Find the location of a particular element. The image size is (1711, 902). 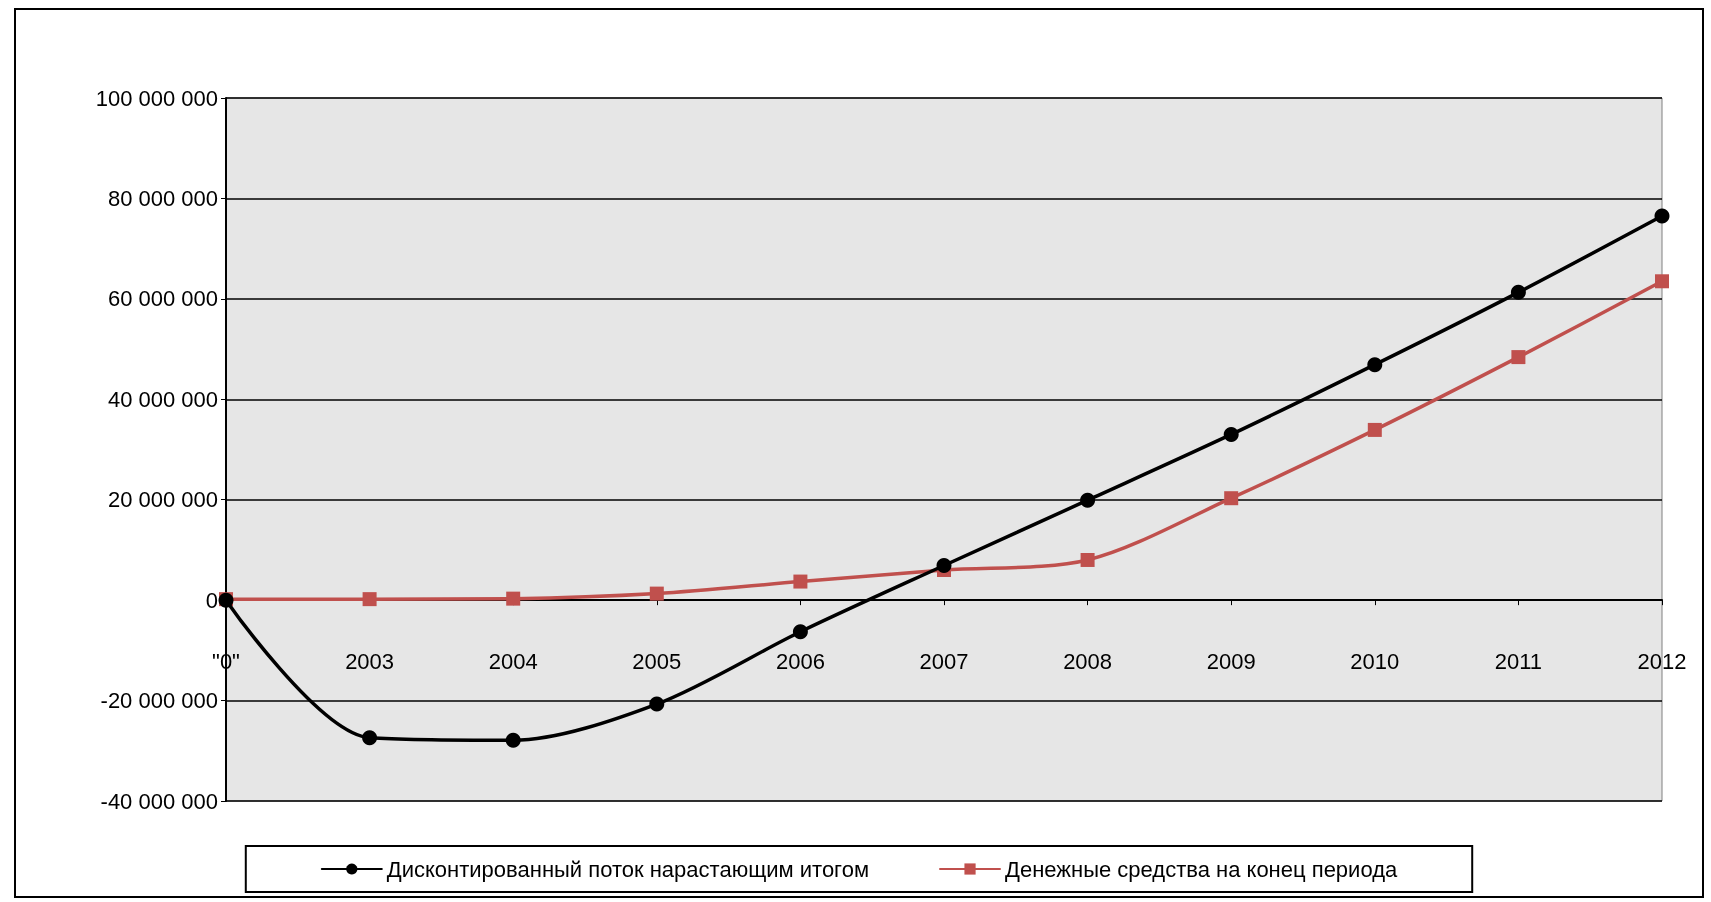

x-tick-label: 2003 is located at coordinates (370, 661).